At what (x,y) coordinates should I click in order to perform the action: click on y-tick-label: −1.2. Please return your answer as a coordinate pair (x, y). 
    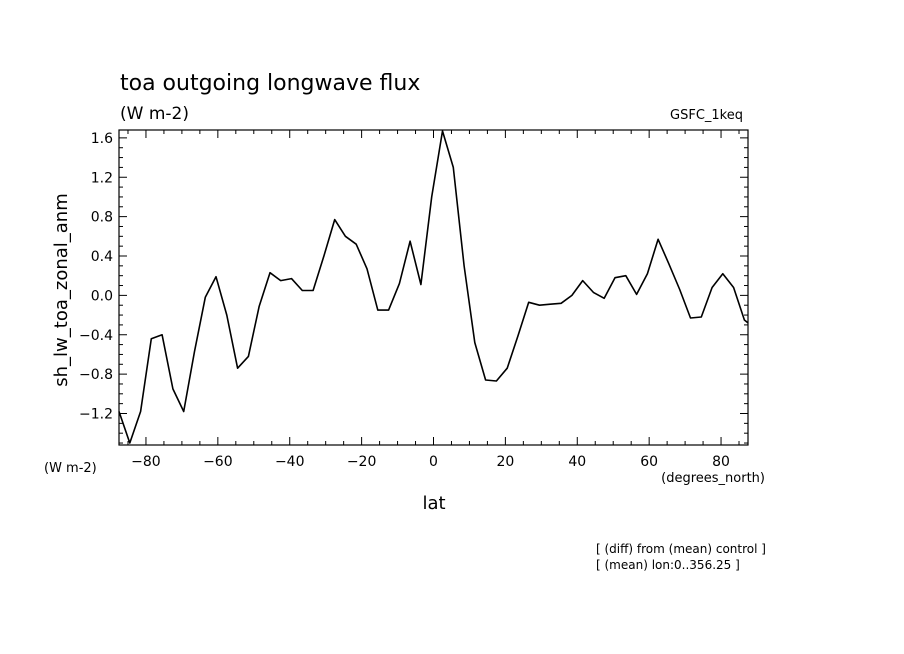
    Looking at the image, I should click on (96, 415).